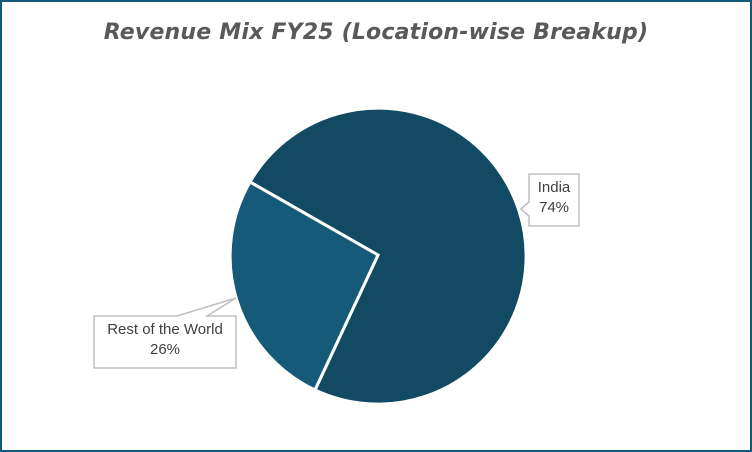 The height and width of the screenshot is (452, 752). I want to click on row-callout-box, so click(165, 333).